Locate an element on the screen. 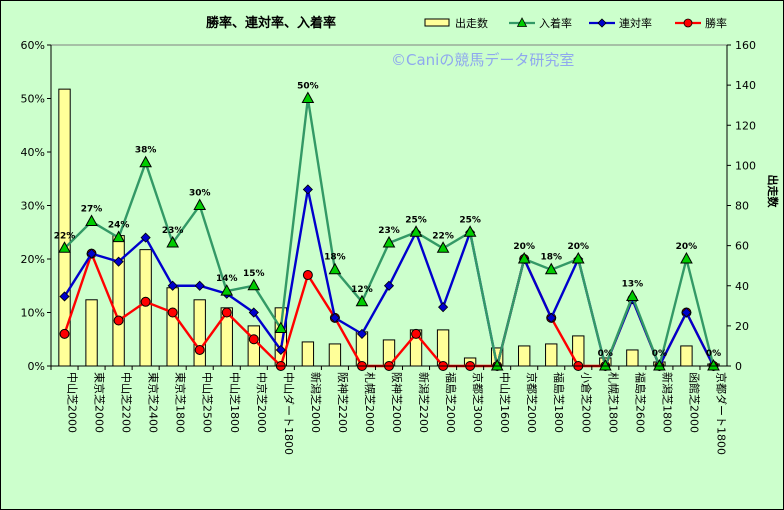 The image size is (784, 510). right-tick-label: 0 is located at coordinates (738, 366).